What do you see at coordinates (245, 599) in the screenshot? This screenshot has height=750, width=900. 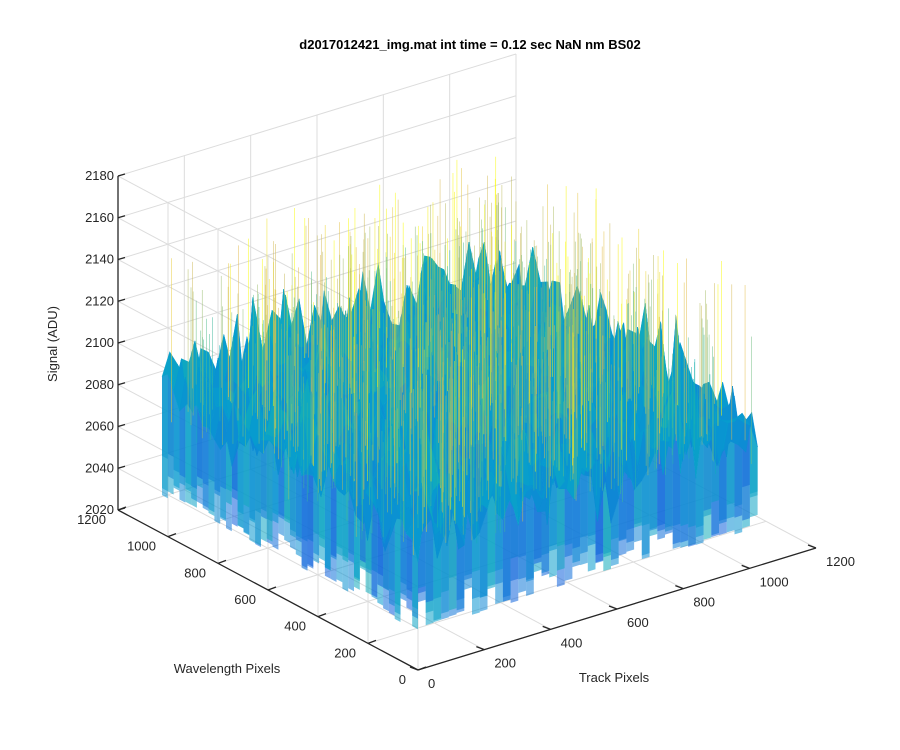 I see `y-tick-label: 600` at bounding box center [245, 599].